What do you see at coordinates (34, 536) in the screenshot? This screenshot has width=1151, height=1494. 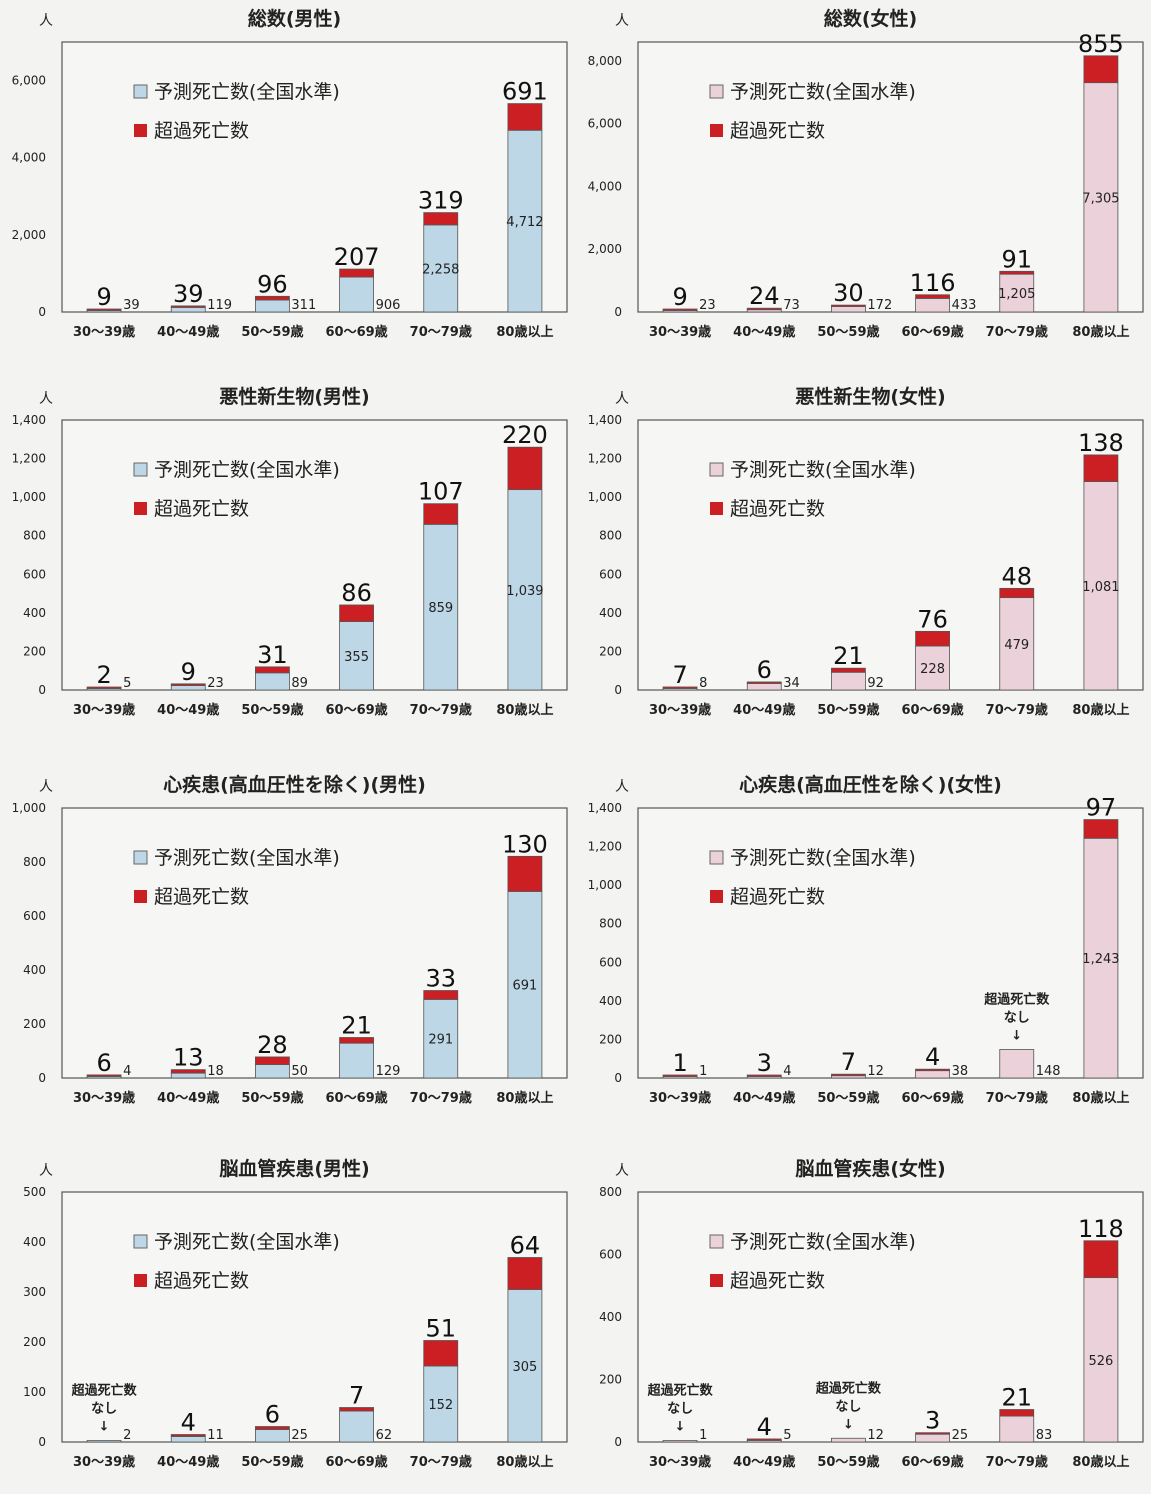 I see `y-tick-label: 800` at bounding box center [34, 536].